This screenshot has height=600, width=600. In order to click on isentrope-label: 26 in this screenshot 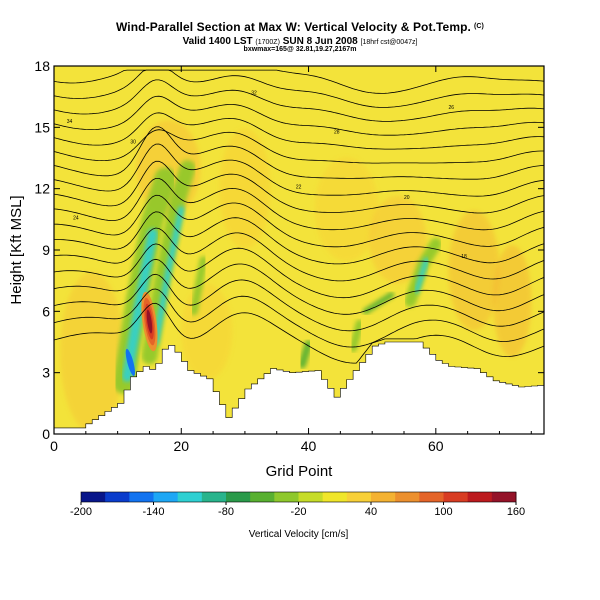, I will do `click(452, 108)`.